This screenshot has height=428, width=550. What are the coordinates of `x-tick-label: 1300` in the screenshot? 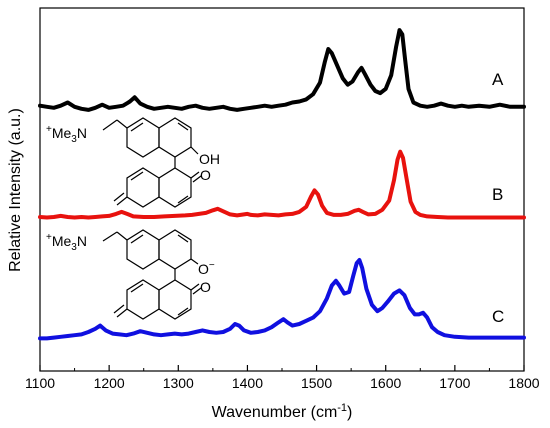 It's located at (178, 383).